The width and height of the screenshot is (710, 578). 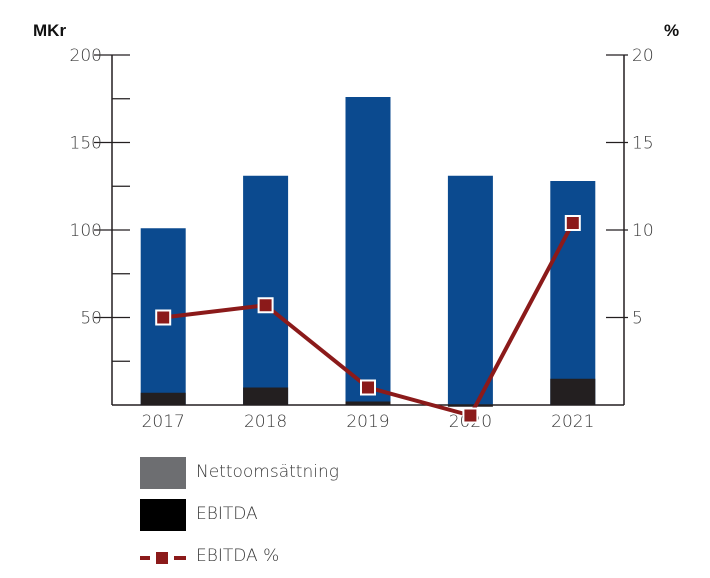 I want to click on right-tick-label-20: 20, so click(x=643, y=56).